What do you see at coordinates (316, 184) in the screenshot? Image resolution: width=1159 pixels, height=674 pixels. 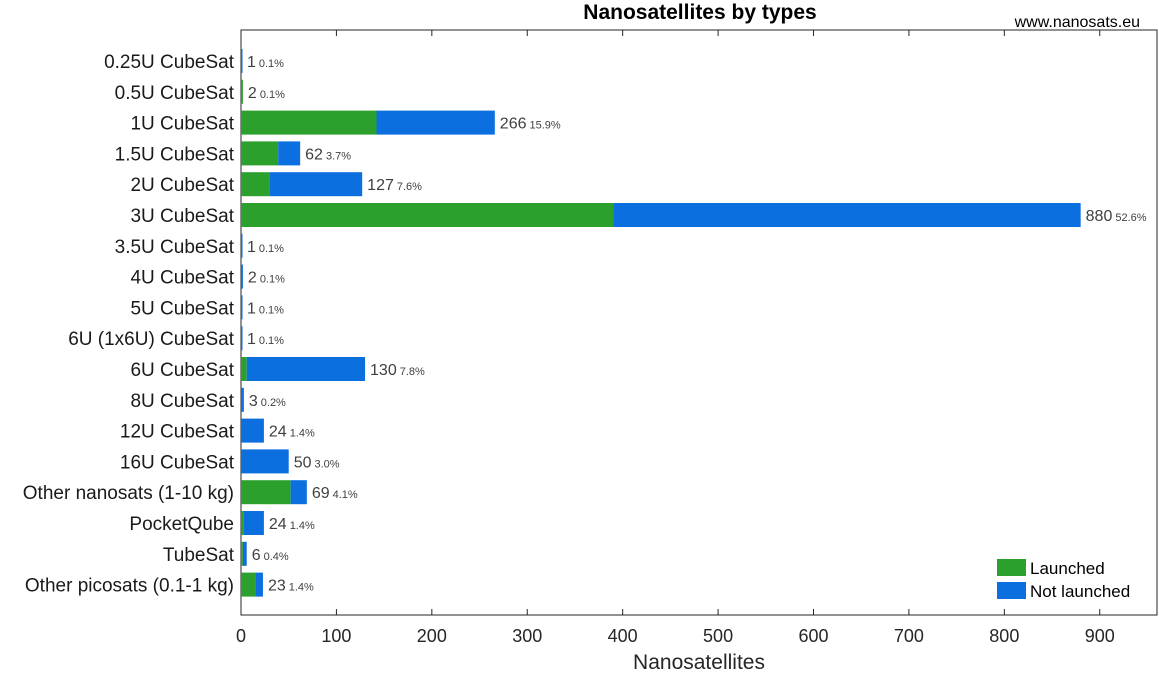 I see `bar-2u-cubesat-not-launched` at bounding box center [316, 184].